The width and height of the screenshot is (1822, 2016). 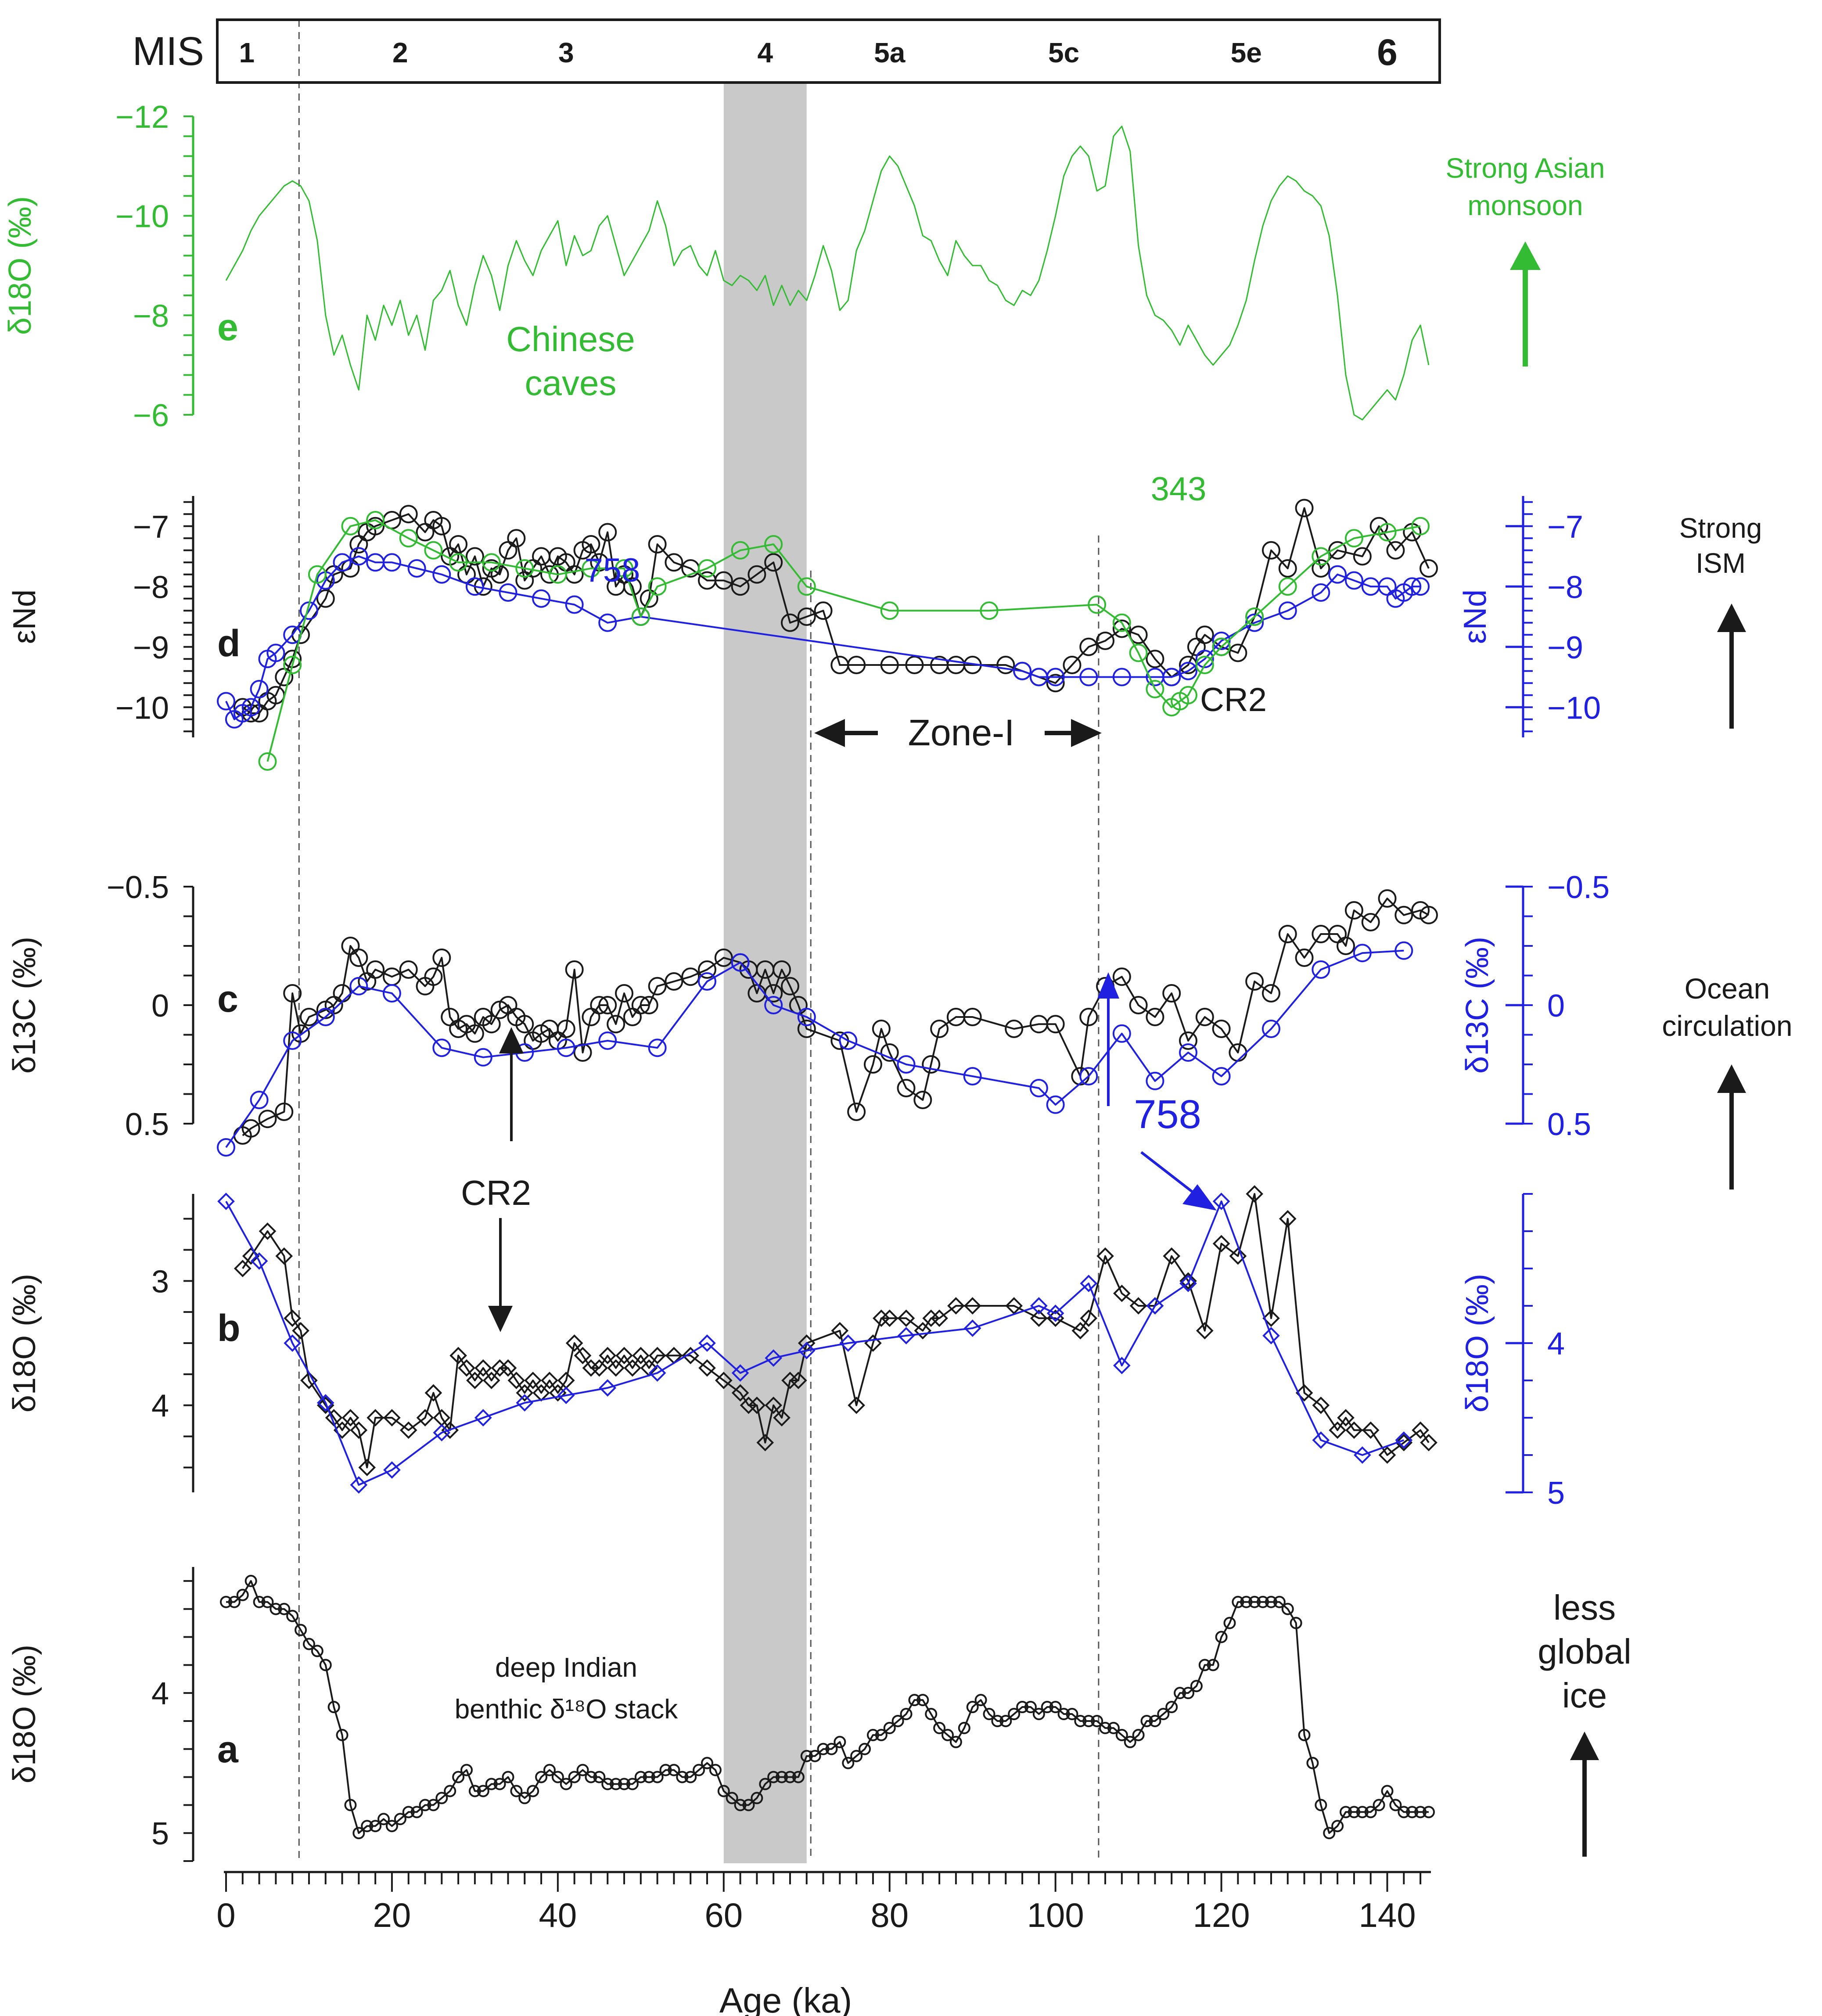 What do you see at coordinates (229, 643) in the screenshot?
I see `panel-letter-d: d` at bounding box center [229, 643].